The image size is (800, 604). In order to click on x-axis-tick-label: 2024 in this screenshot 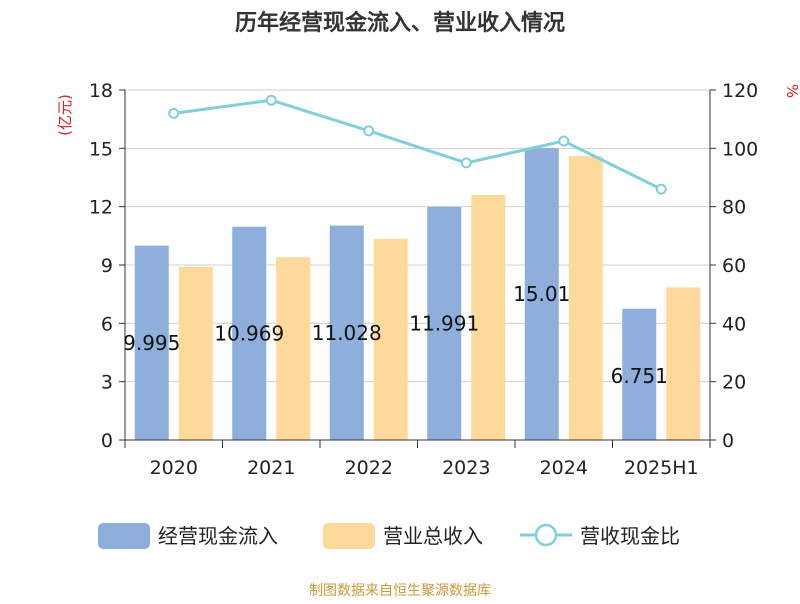, I will do `click(564, 468)`.